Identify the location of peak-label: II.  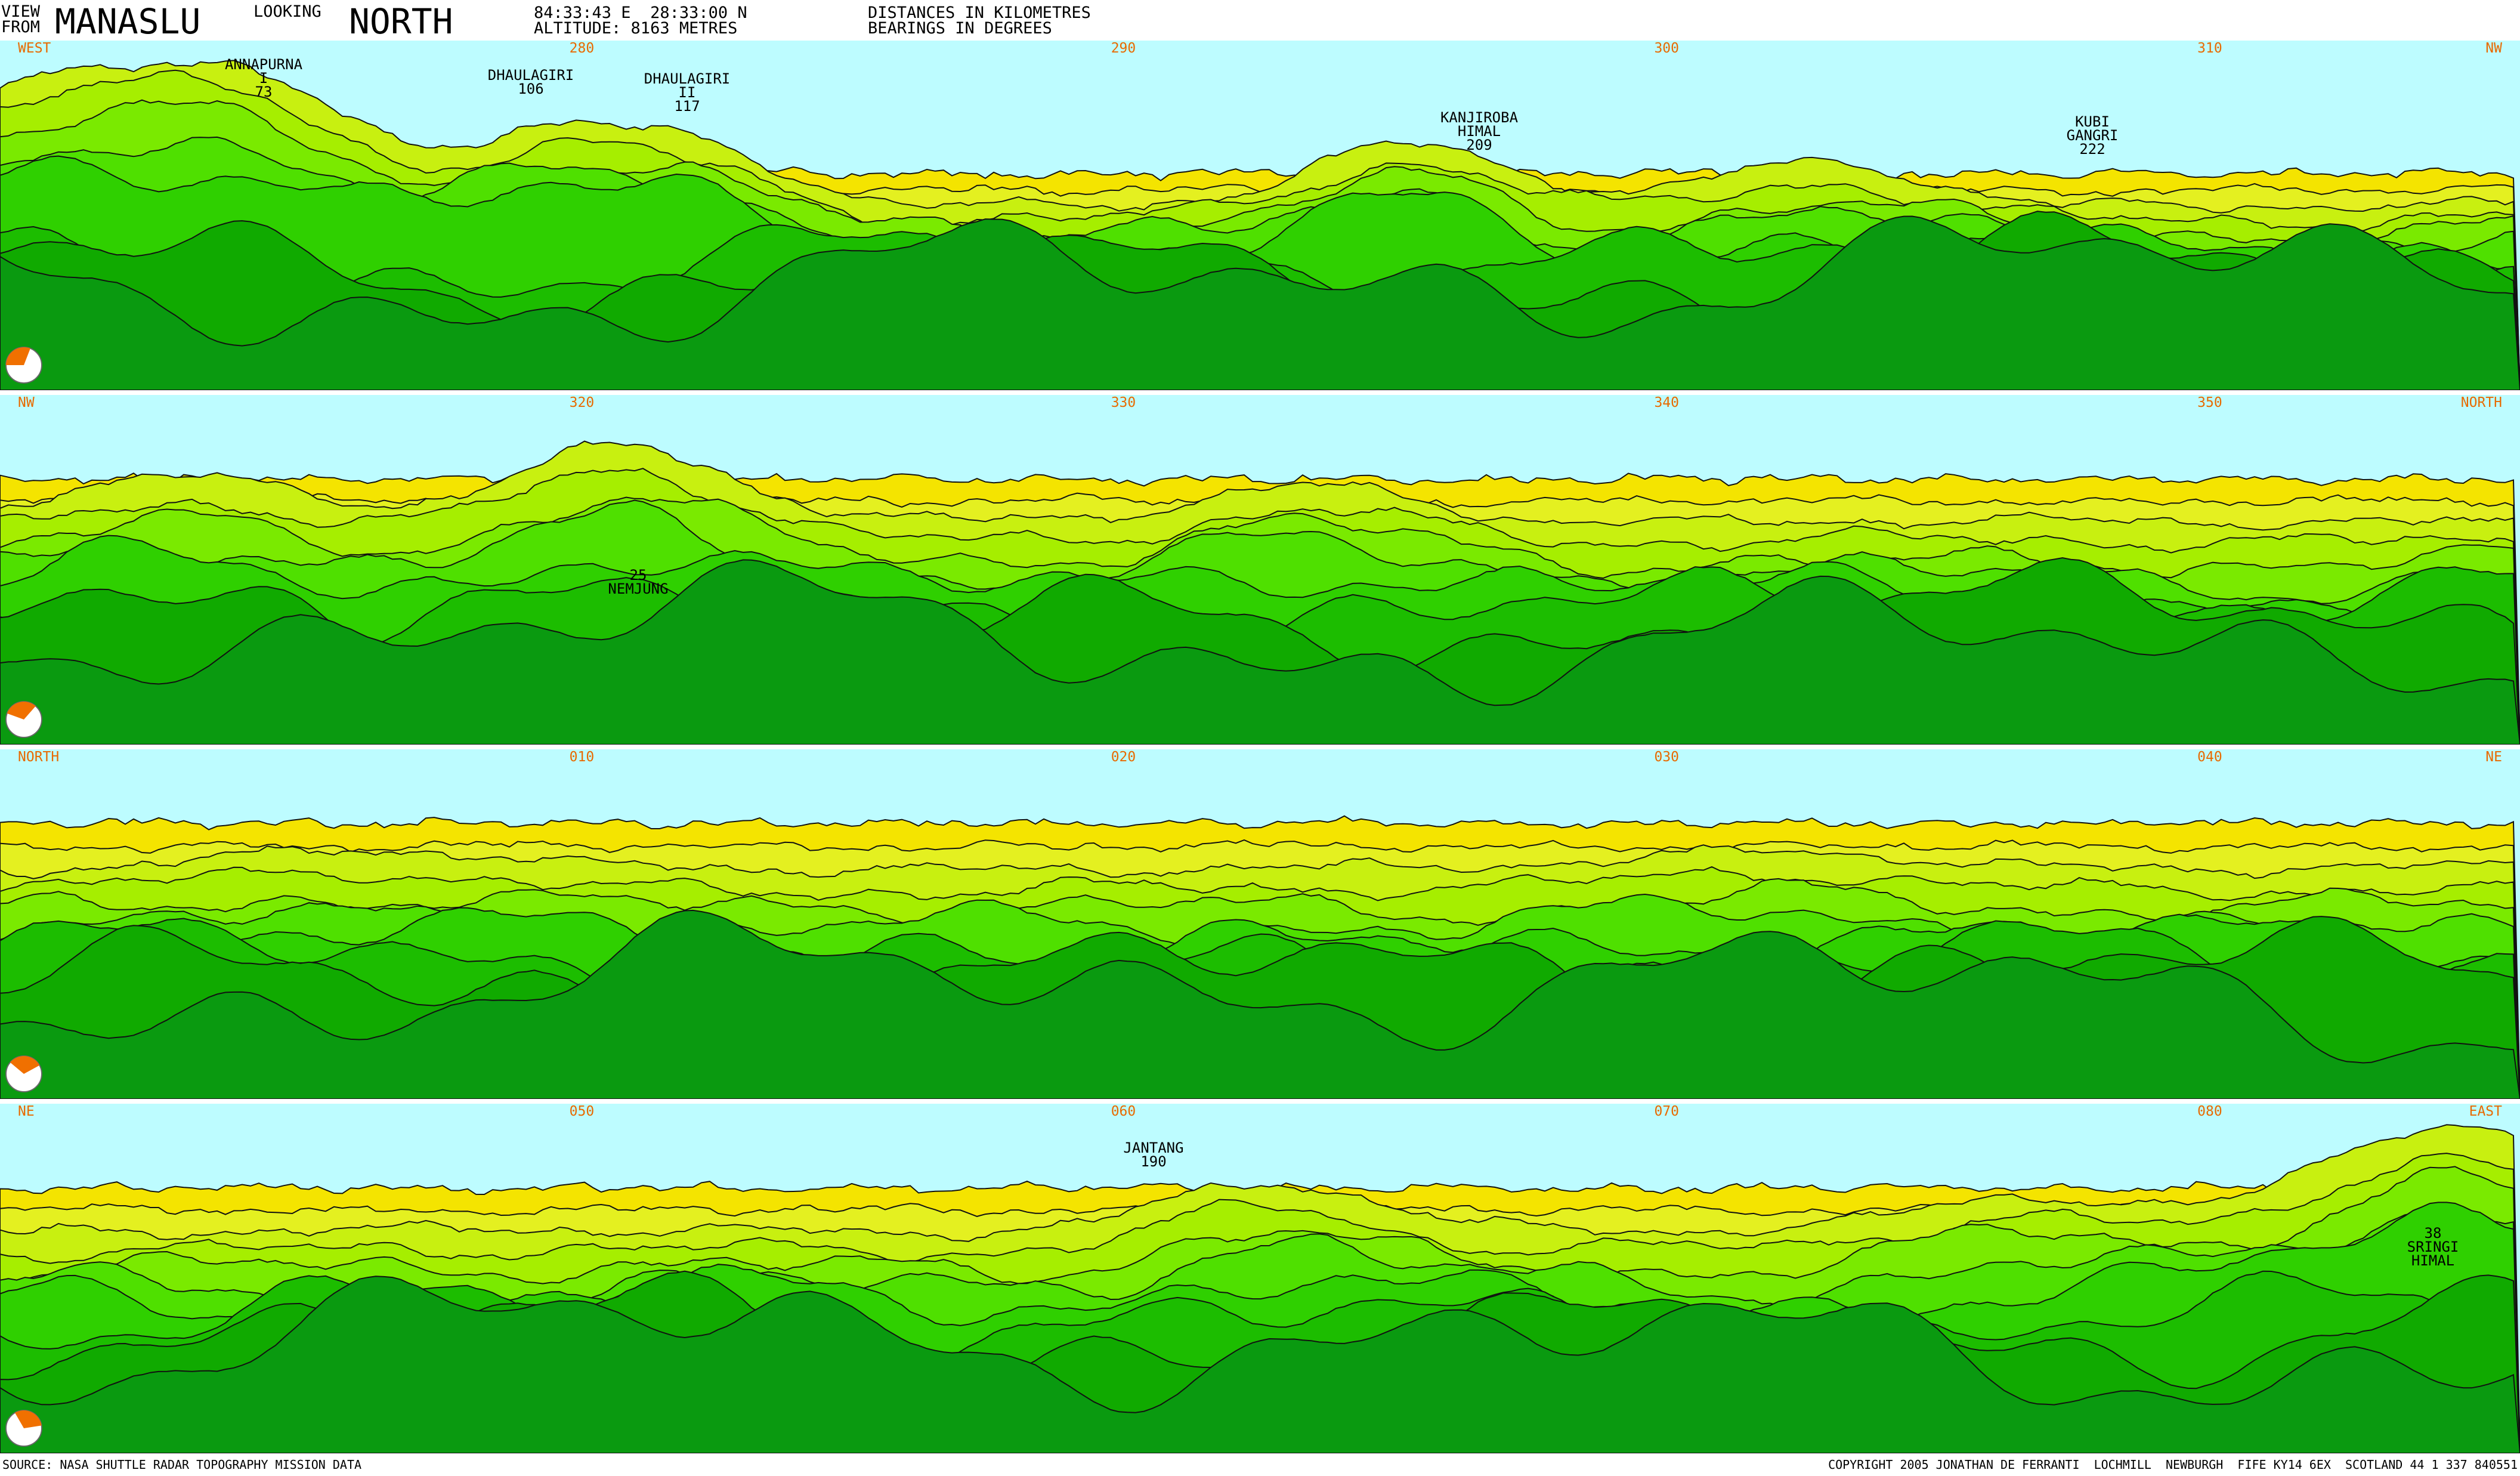
(687, 93).